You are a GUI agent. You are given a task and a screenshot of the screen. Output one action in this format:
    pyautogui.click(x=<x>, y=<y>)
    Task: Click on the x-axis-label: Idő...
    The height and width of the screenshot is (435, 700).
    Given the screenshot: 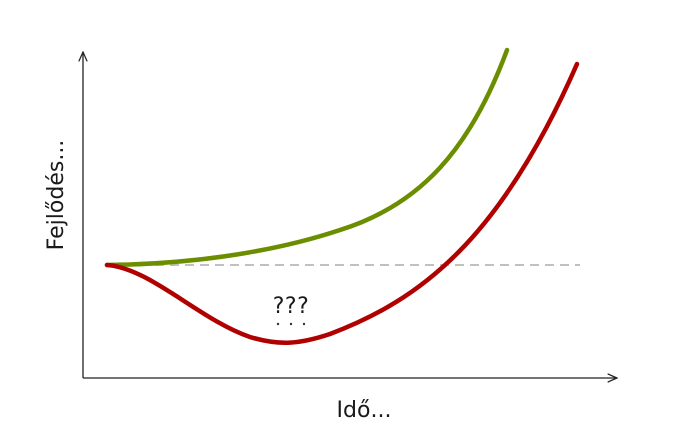 What is the action you would take?
    pyautogui.click(x=364, y=410)
    